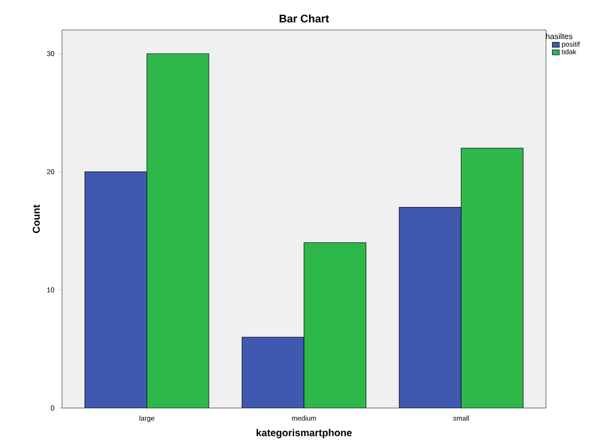 The image size is (607, 448). What do you see at coordinates (304, 18) in the screenshot?
I see `chart-title: Bar Chart` at bounding box center [304, 18].